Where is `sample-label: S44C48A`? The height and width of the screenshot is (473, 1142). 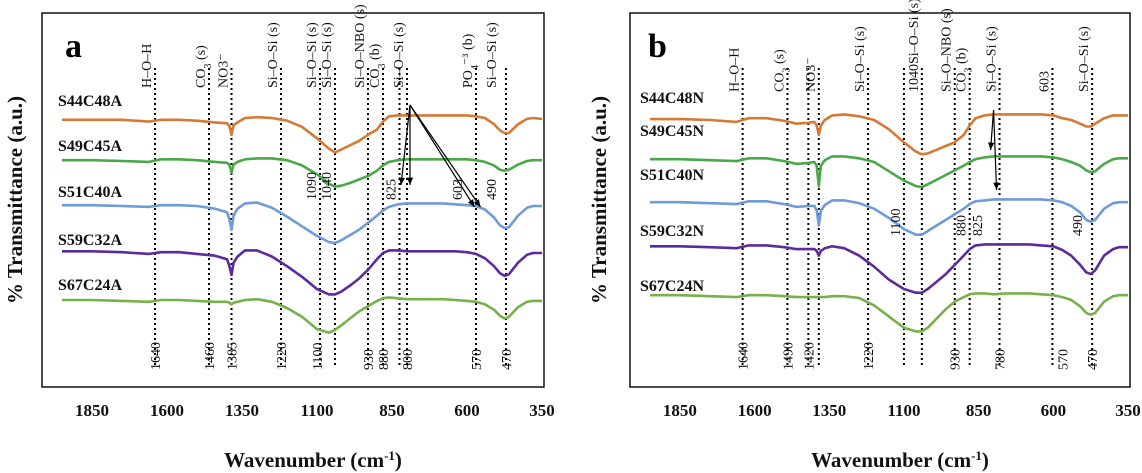 sample-label: S44C48A is located at coordinates (90, 101).